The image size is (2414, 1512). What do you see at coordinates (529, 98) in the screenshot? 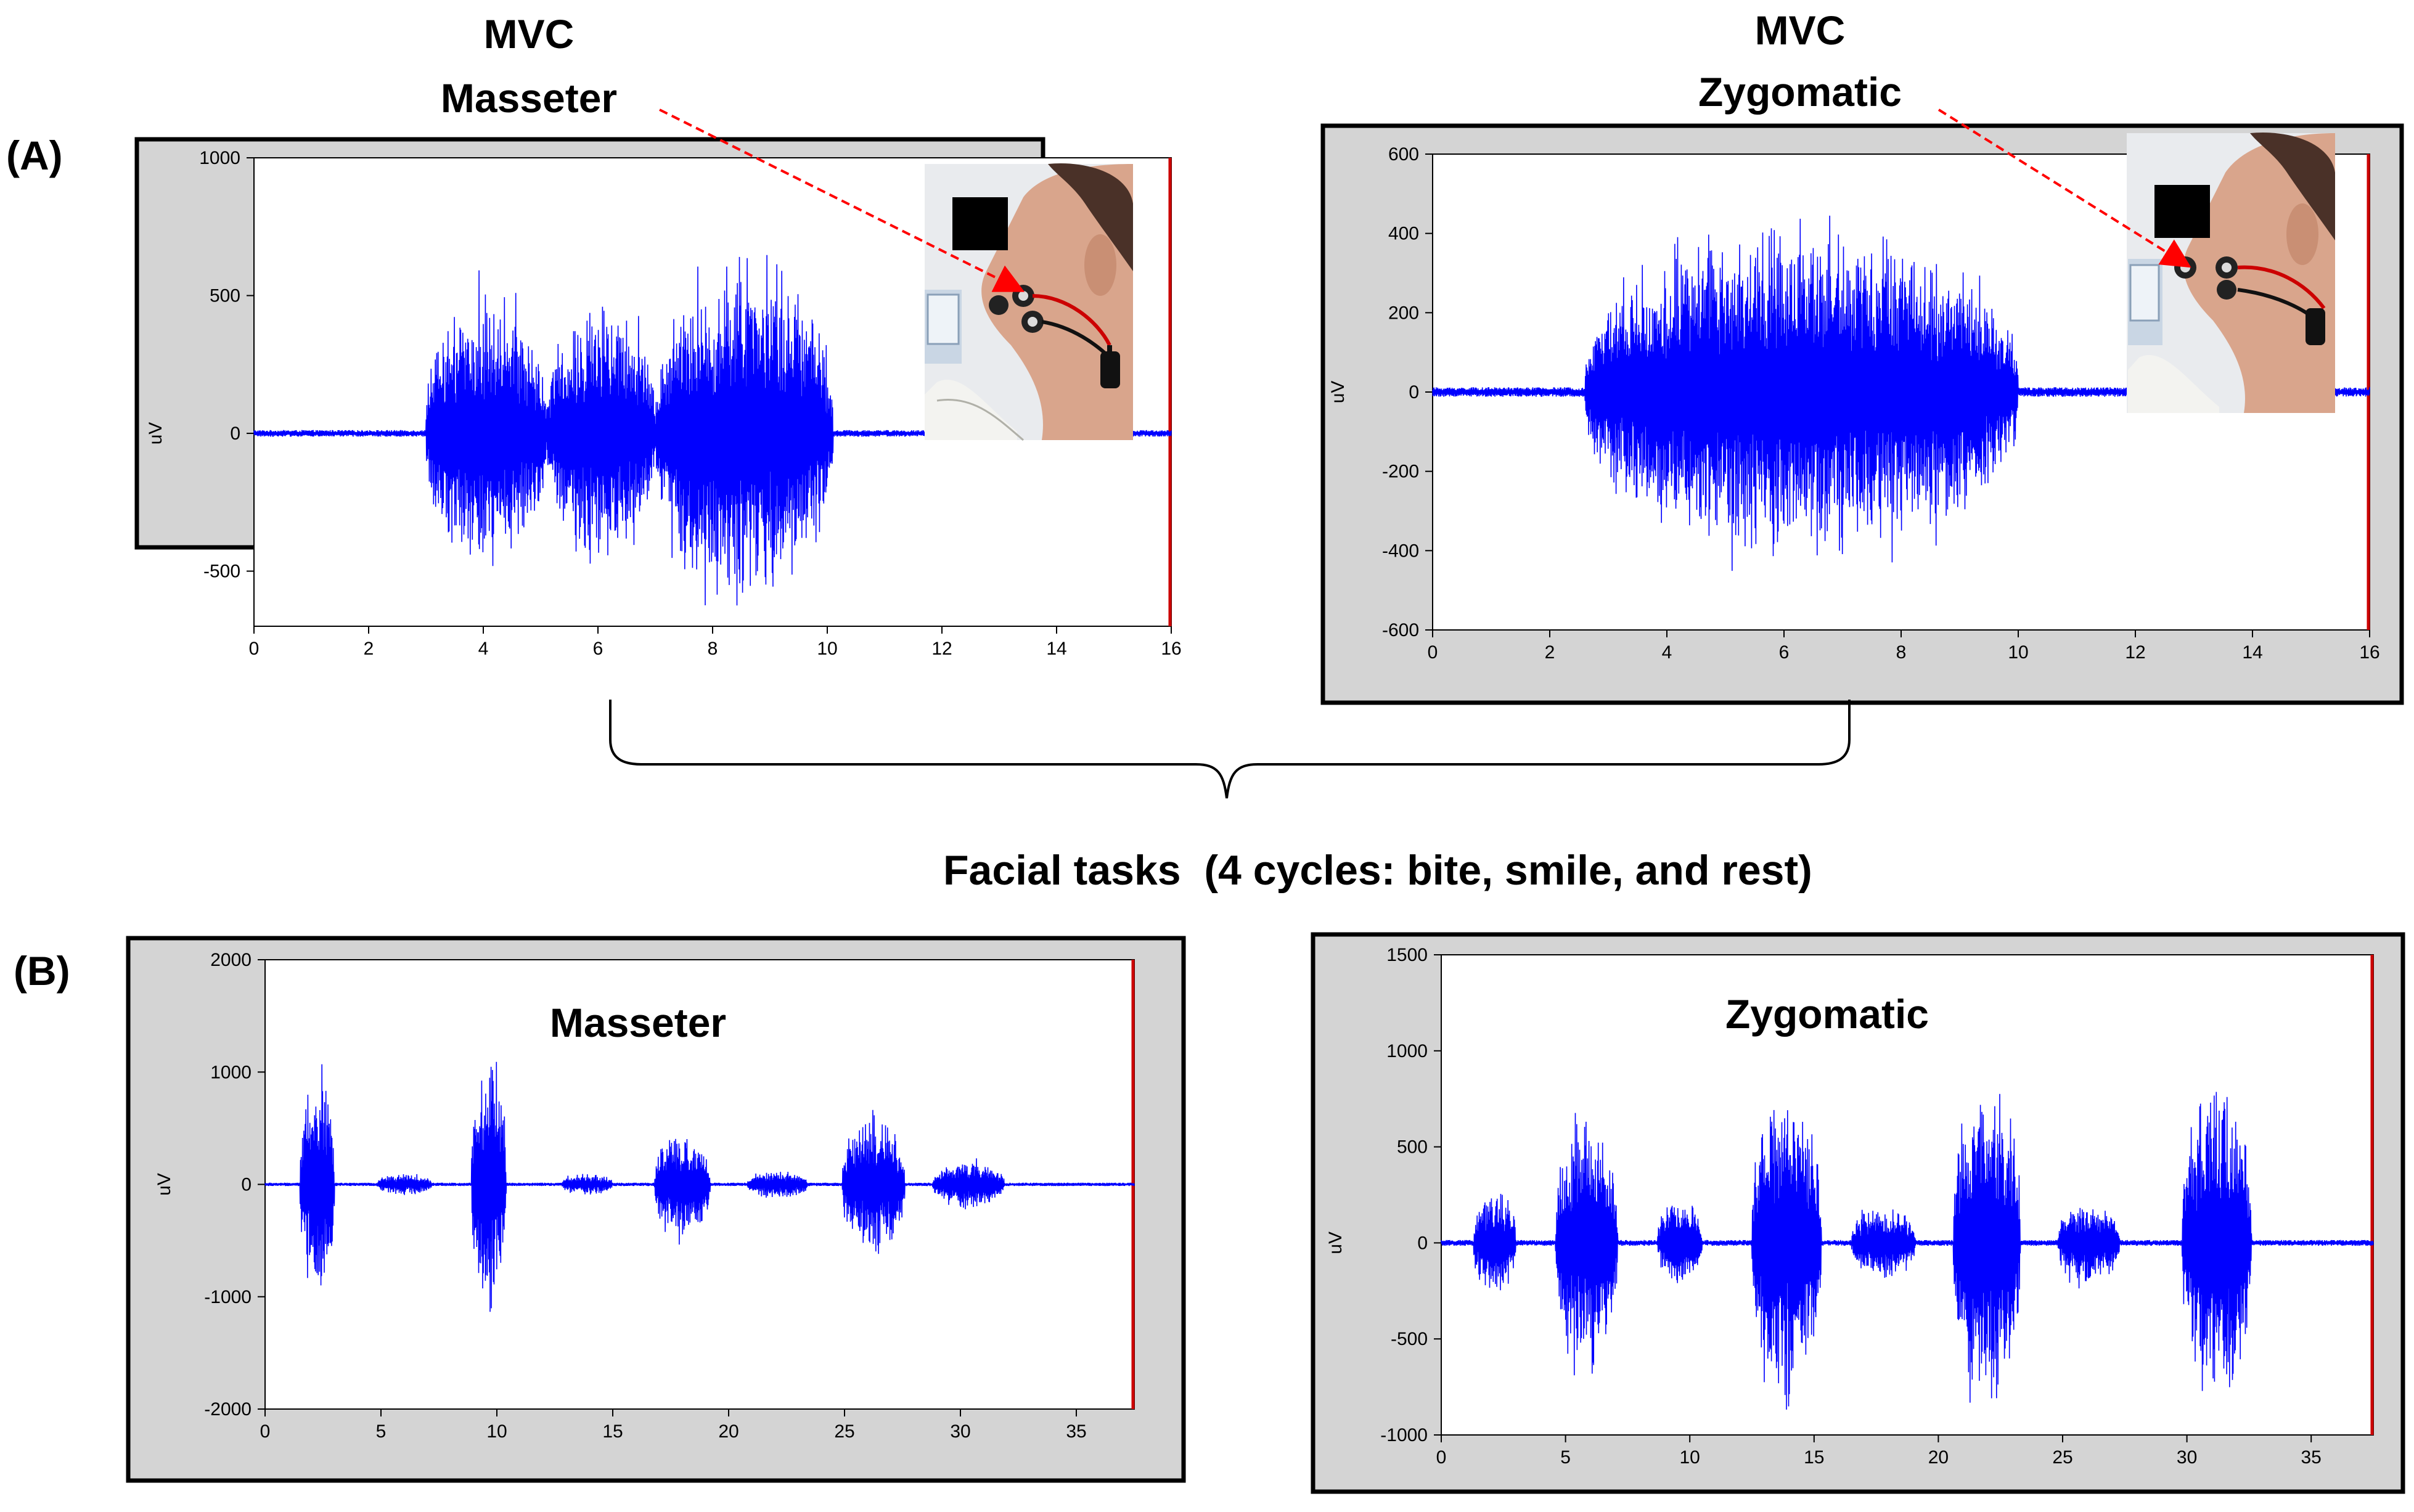
I see `mvc-masseter-heading-2: Masseter` at bounding box center [529, 98].